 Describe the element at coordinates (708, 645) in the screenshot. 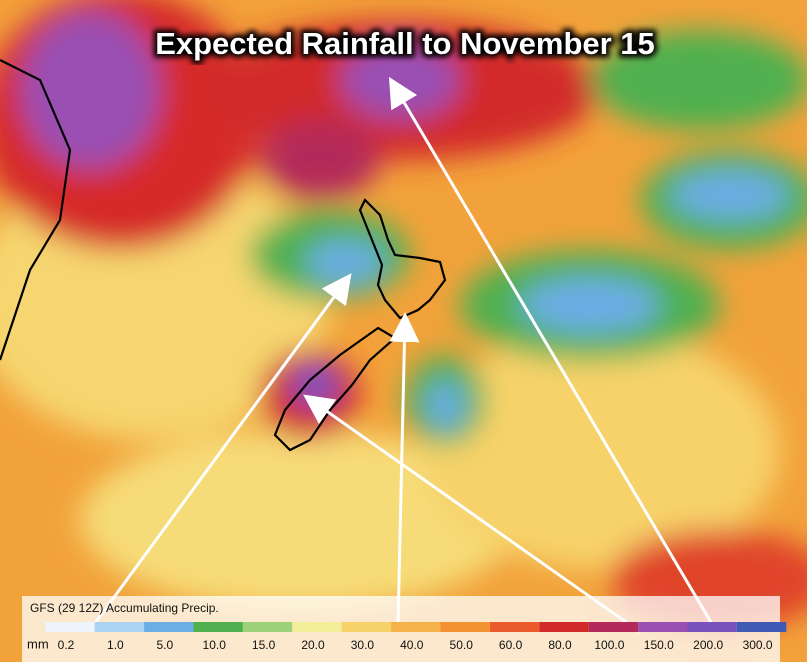

I see `legend-label: 200.0` at that location.